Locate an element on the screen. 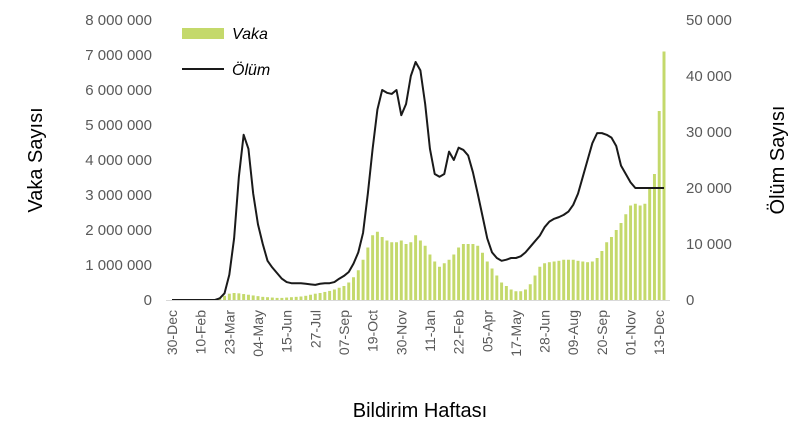 This screenshot has height=433, width=806. x-tick-label: 01-Nov is located at coordinates (631, 332).